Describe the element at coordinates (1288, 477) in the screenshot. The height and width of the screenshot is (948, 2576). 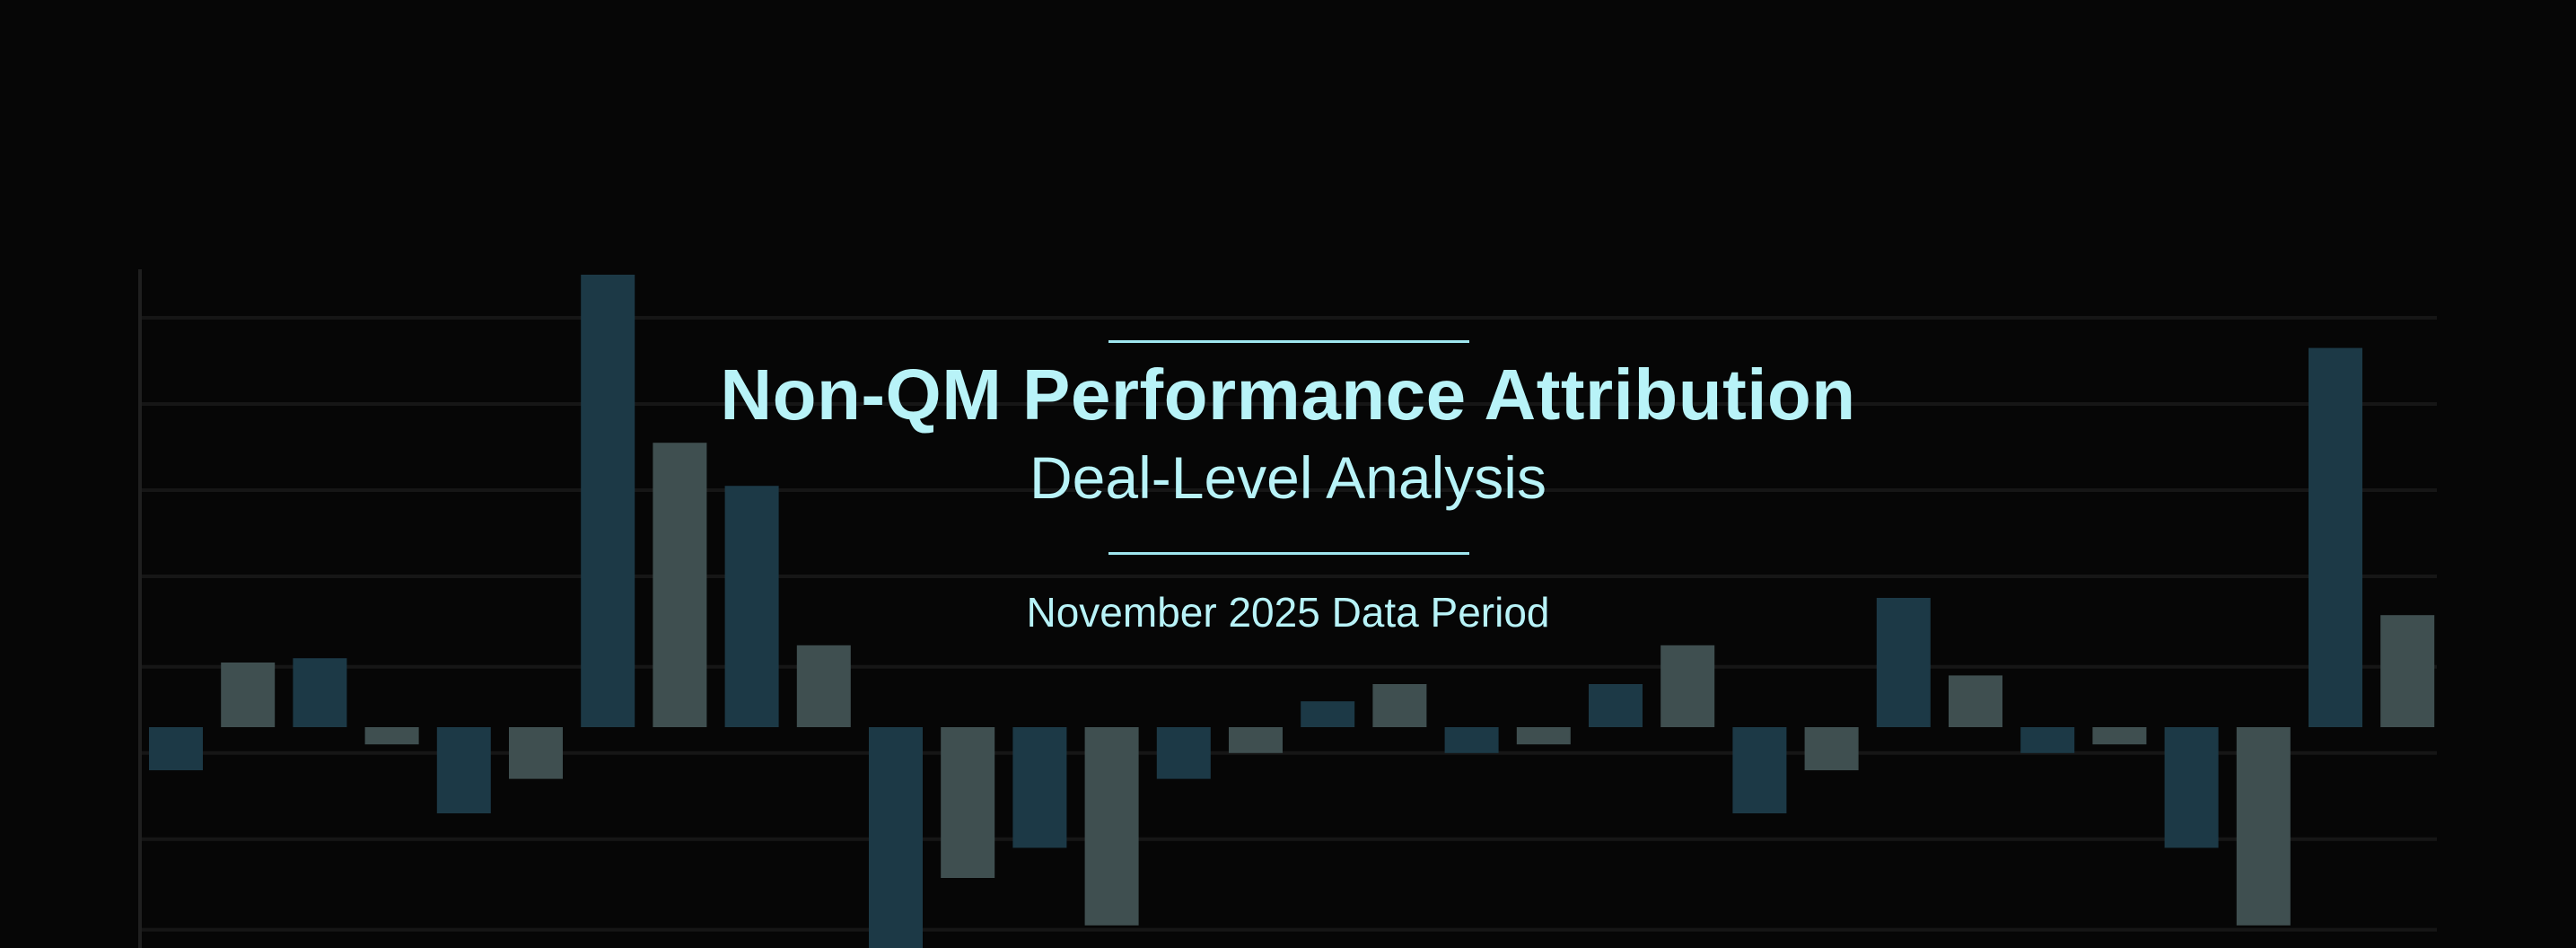
I see `page-subtitle: Deal-Level Analysis` at that location.